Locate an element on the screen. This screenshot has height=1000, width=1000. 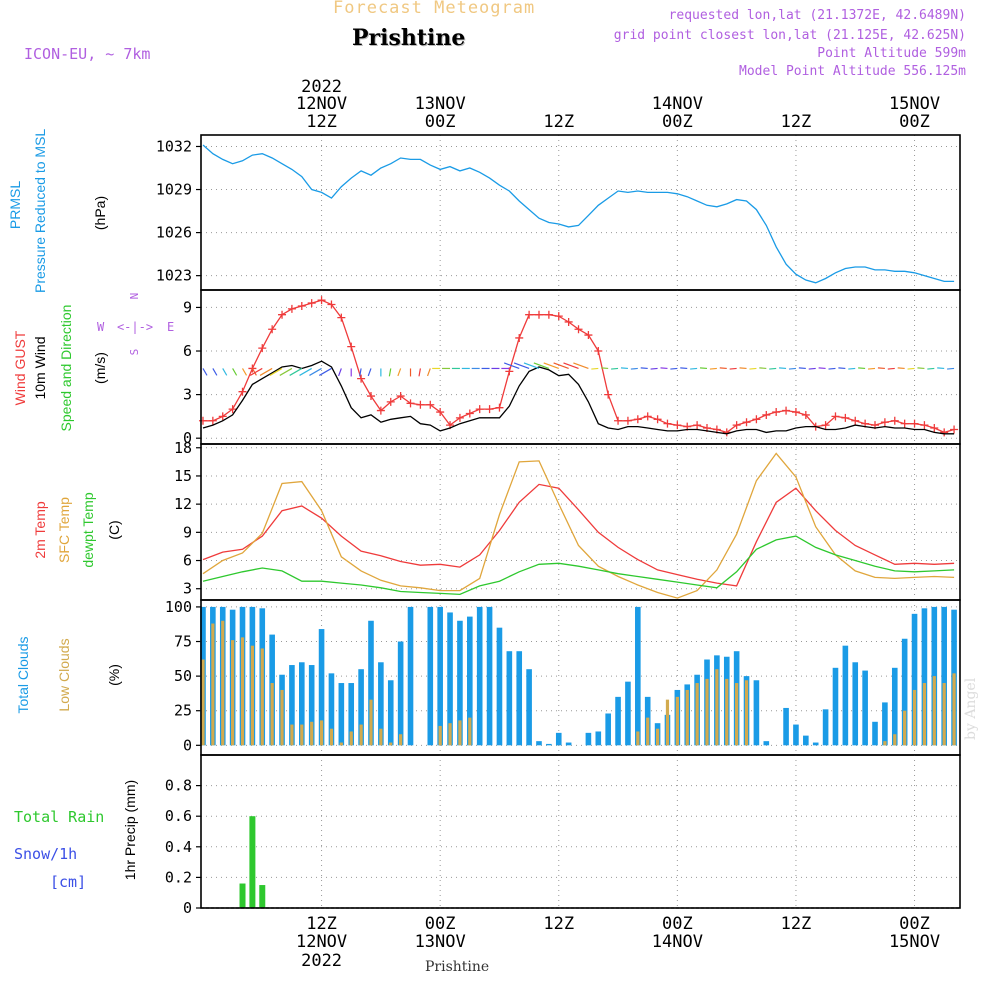
compass-s: S is located at coordinates (134, 352).